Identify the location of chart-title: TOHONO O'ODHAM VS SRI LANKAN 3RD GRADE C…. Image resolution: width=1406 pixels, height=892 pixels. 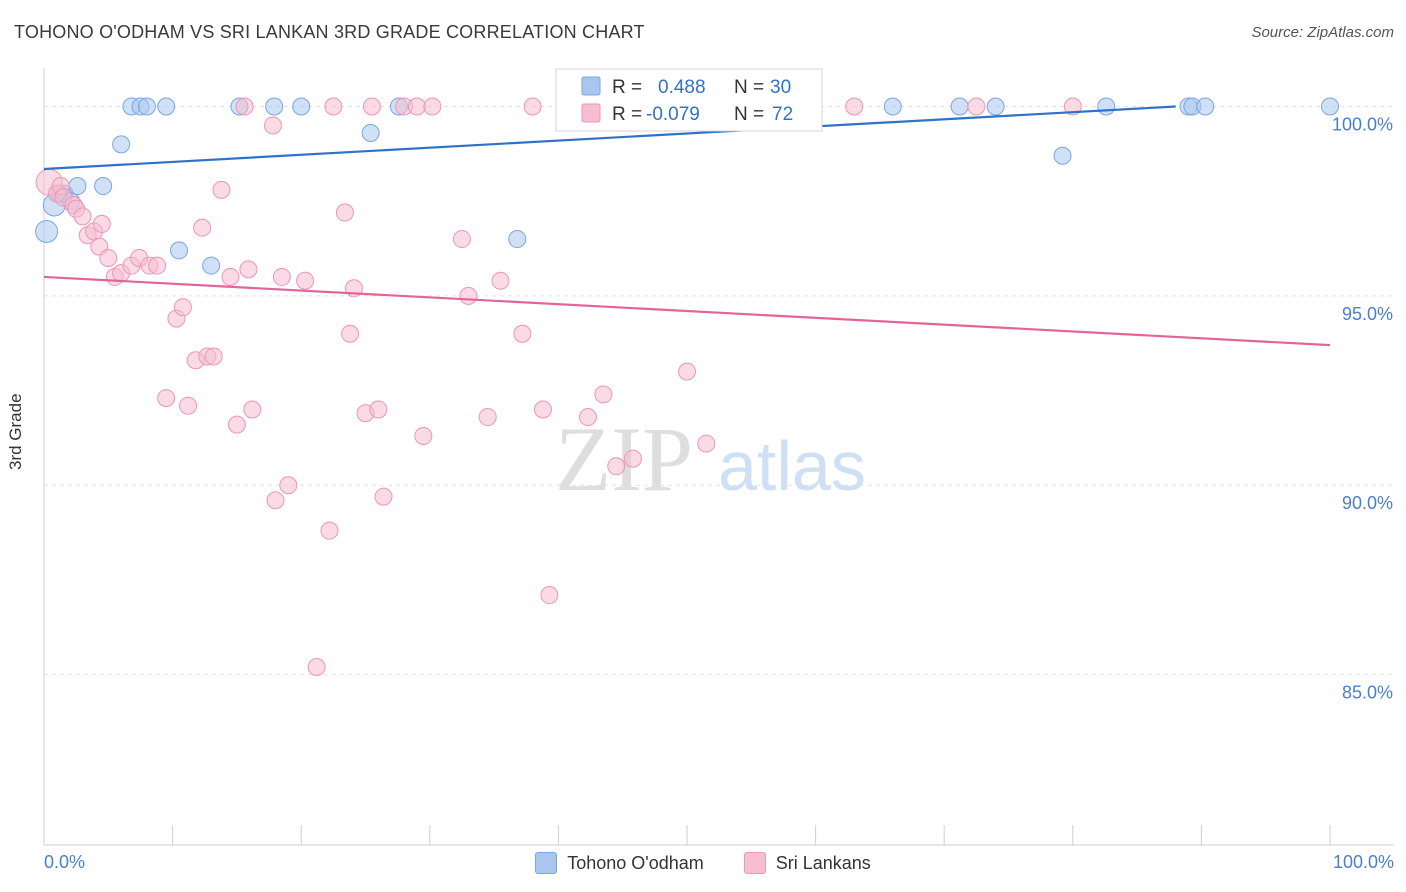
(329, 32).